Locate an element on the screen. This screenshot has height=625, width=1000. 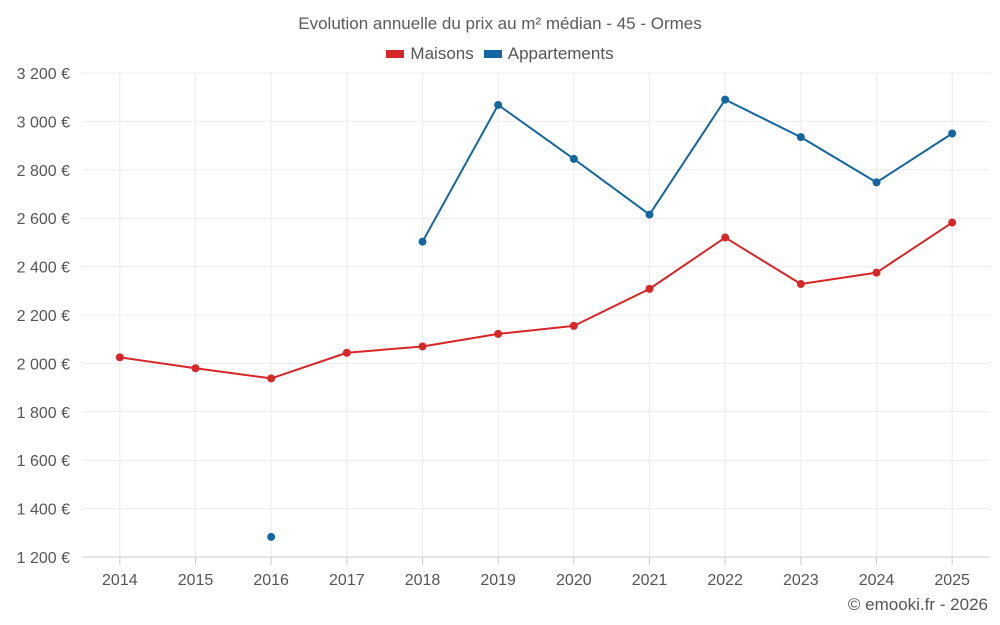
y-tick-label: 1 800 € is located at coordinates (43, 413).